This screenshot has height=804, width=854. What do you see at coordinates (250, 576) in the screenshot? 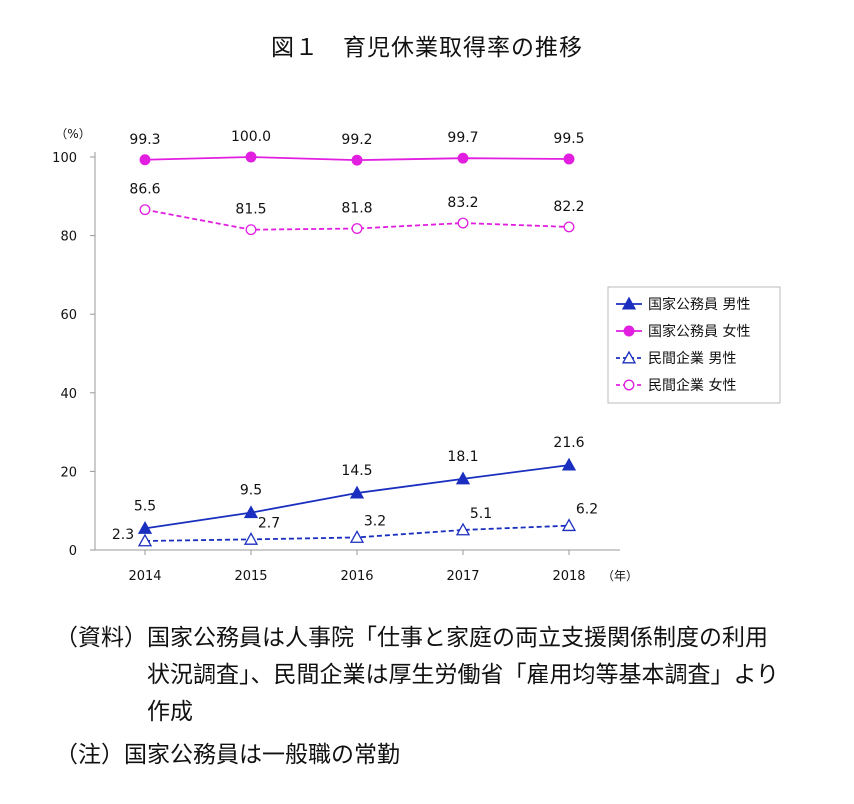
I see `x-tick-label: 2015` at bounding box center [250, 576].